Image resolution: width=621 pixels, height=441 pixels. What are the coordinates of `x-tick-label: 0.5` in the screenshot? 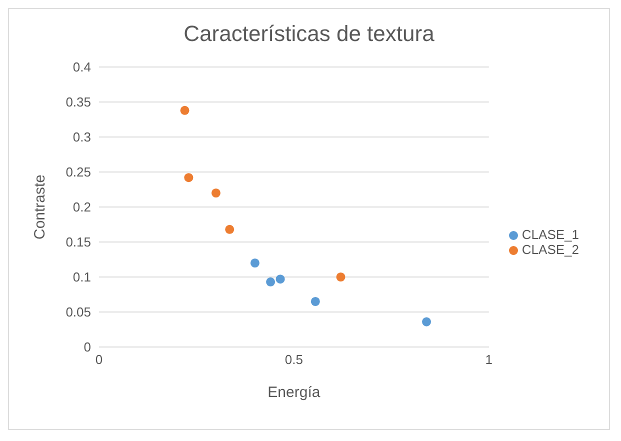 It's located at (293, 360).